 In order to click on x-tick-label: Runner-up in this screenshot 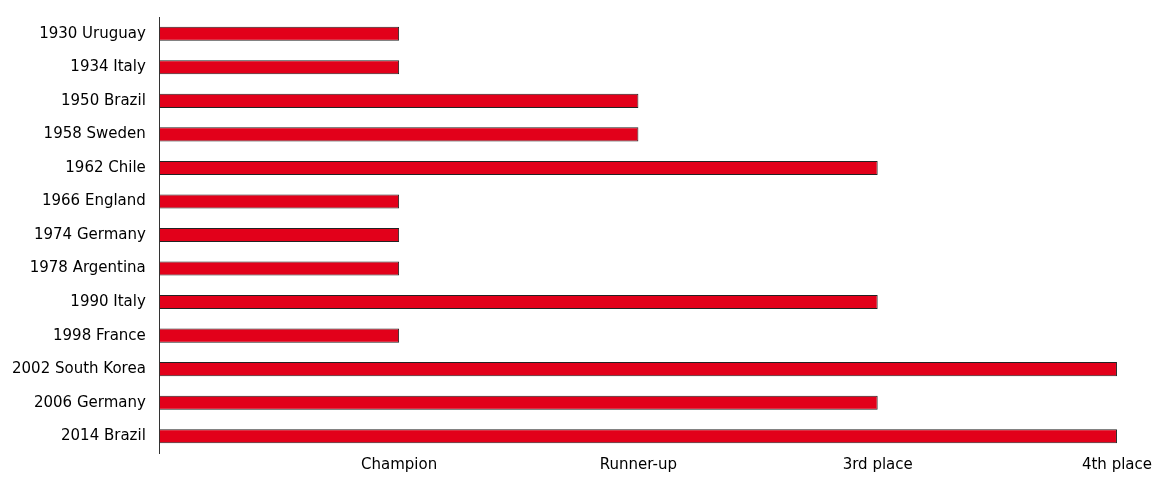, I will do `click(638, 463)`.